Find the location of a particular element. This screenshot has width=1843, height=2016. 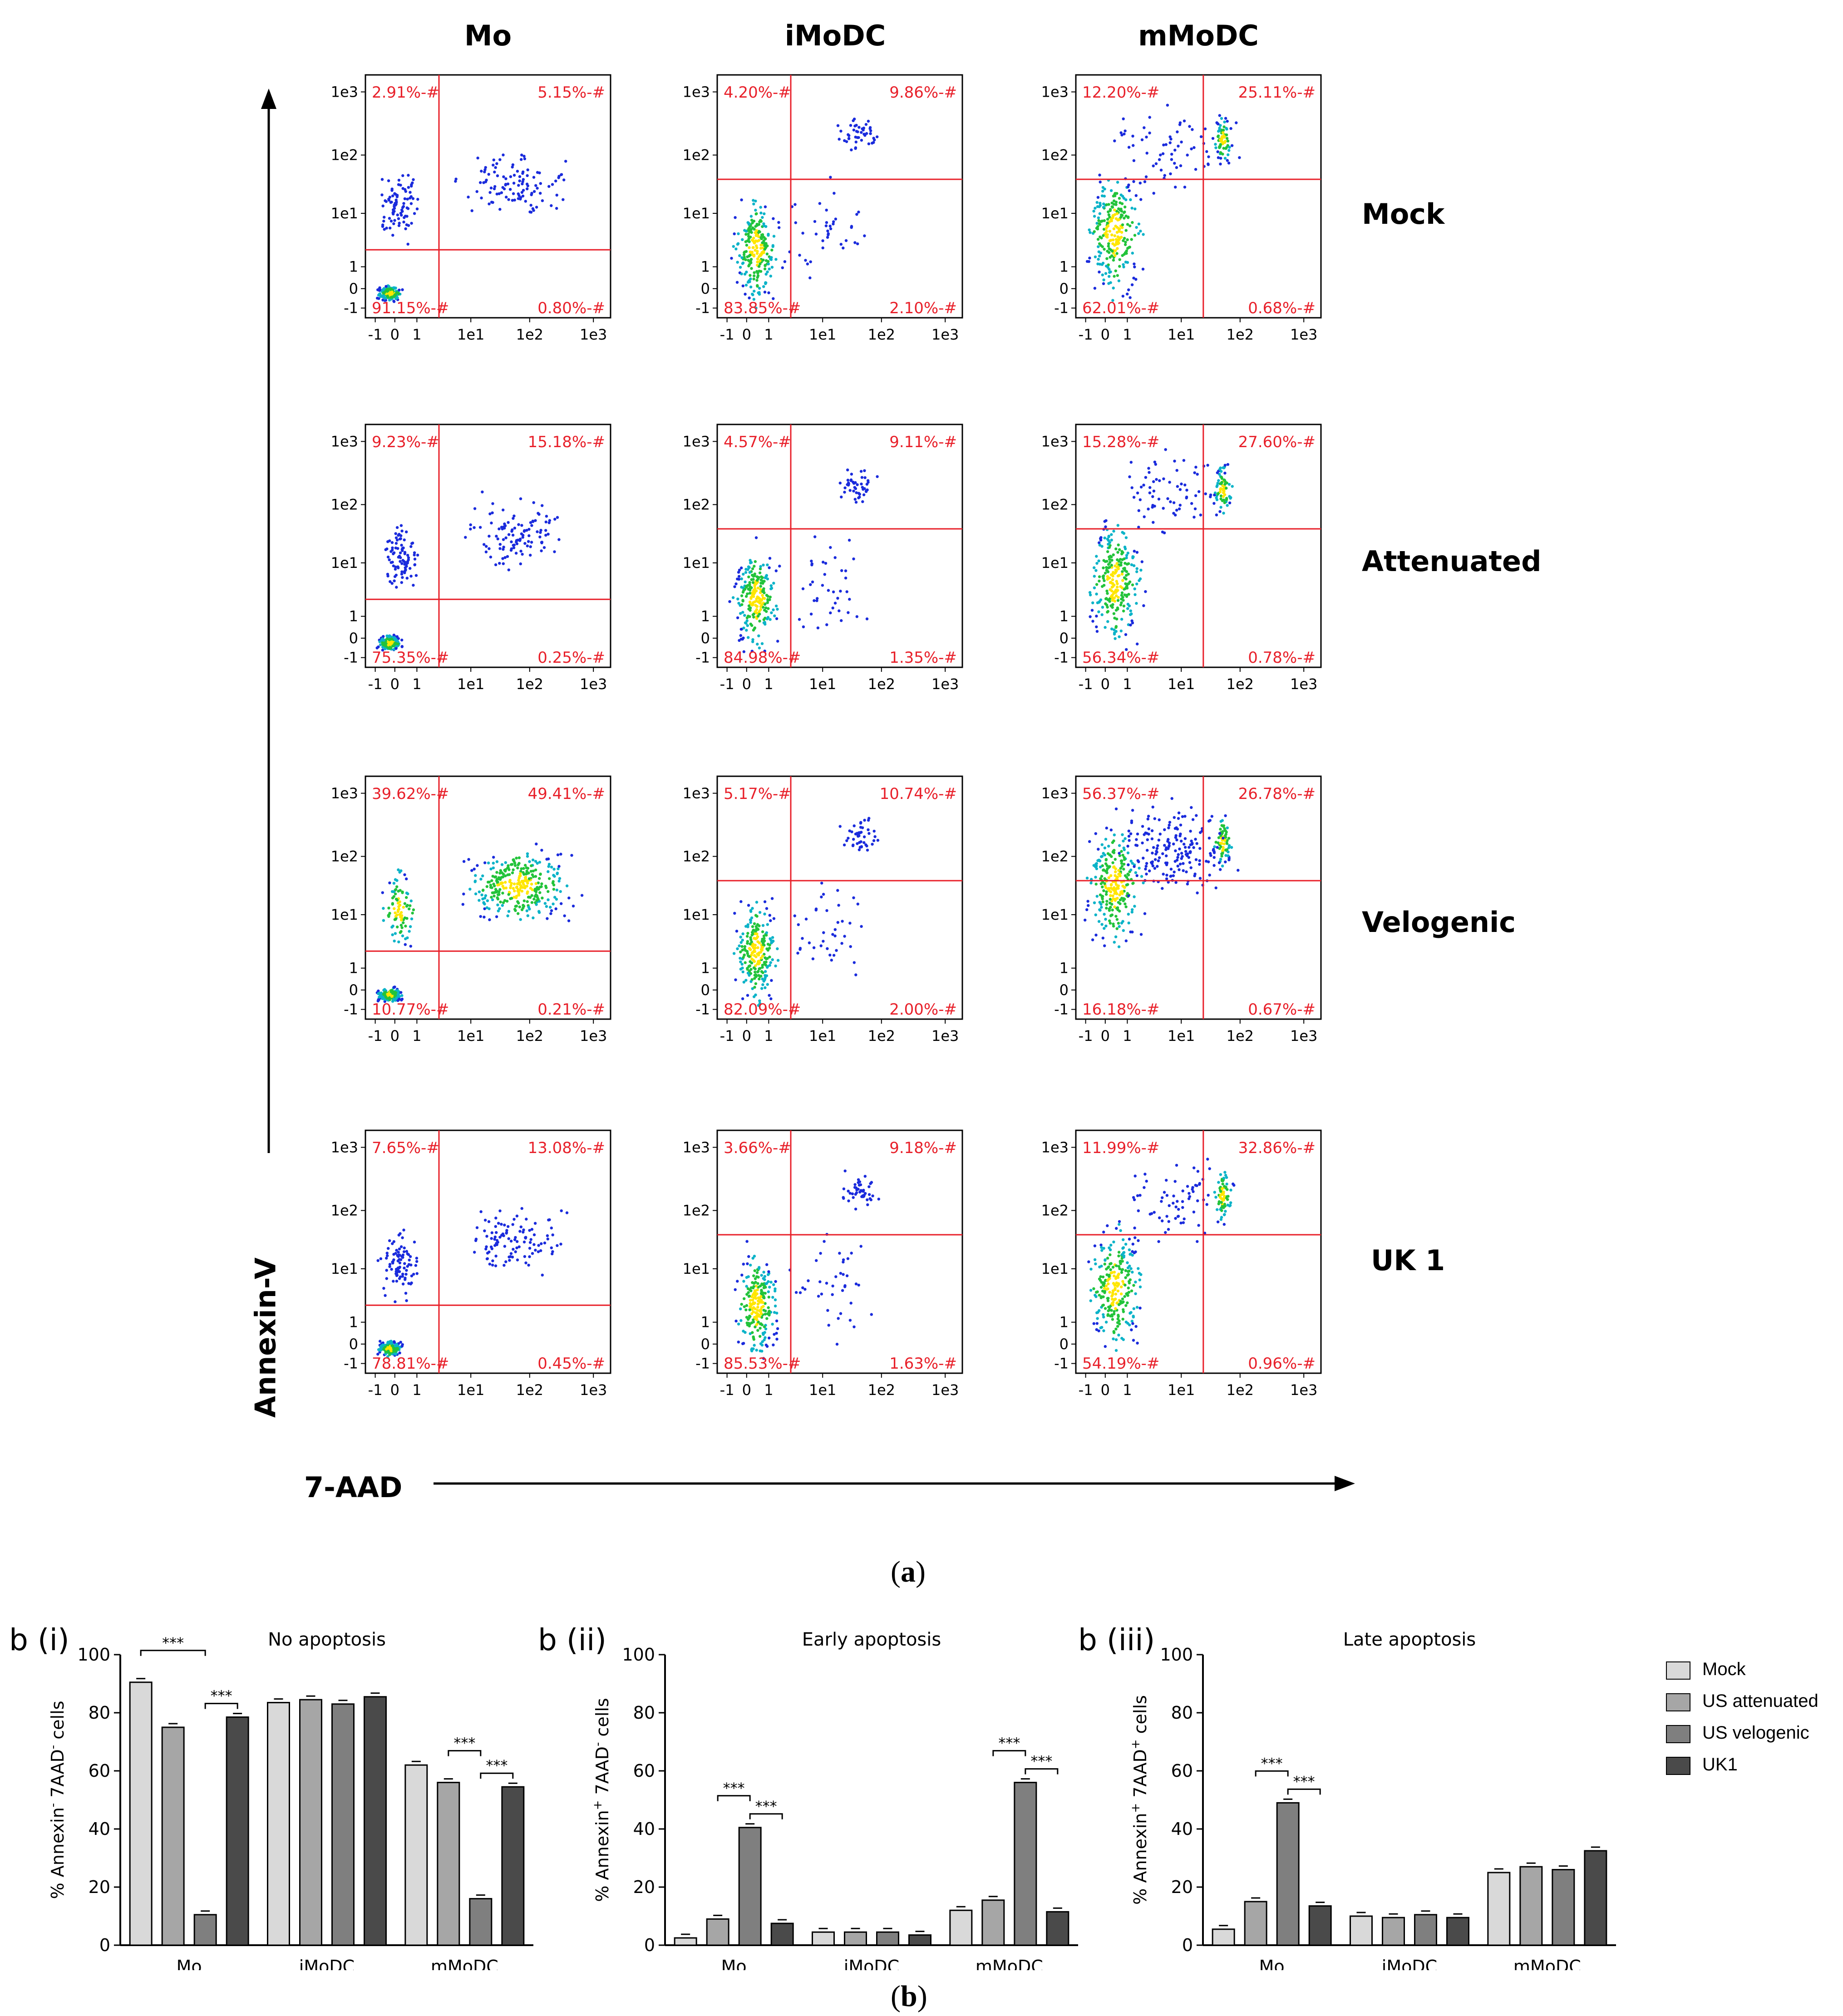

x-tick-label: 1e3 is located at coordinates (593, 1036).